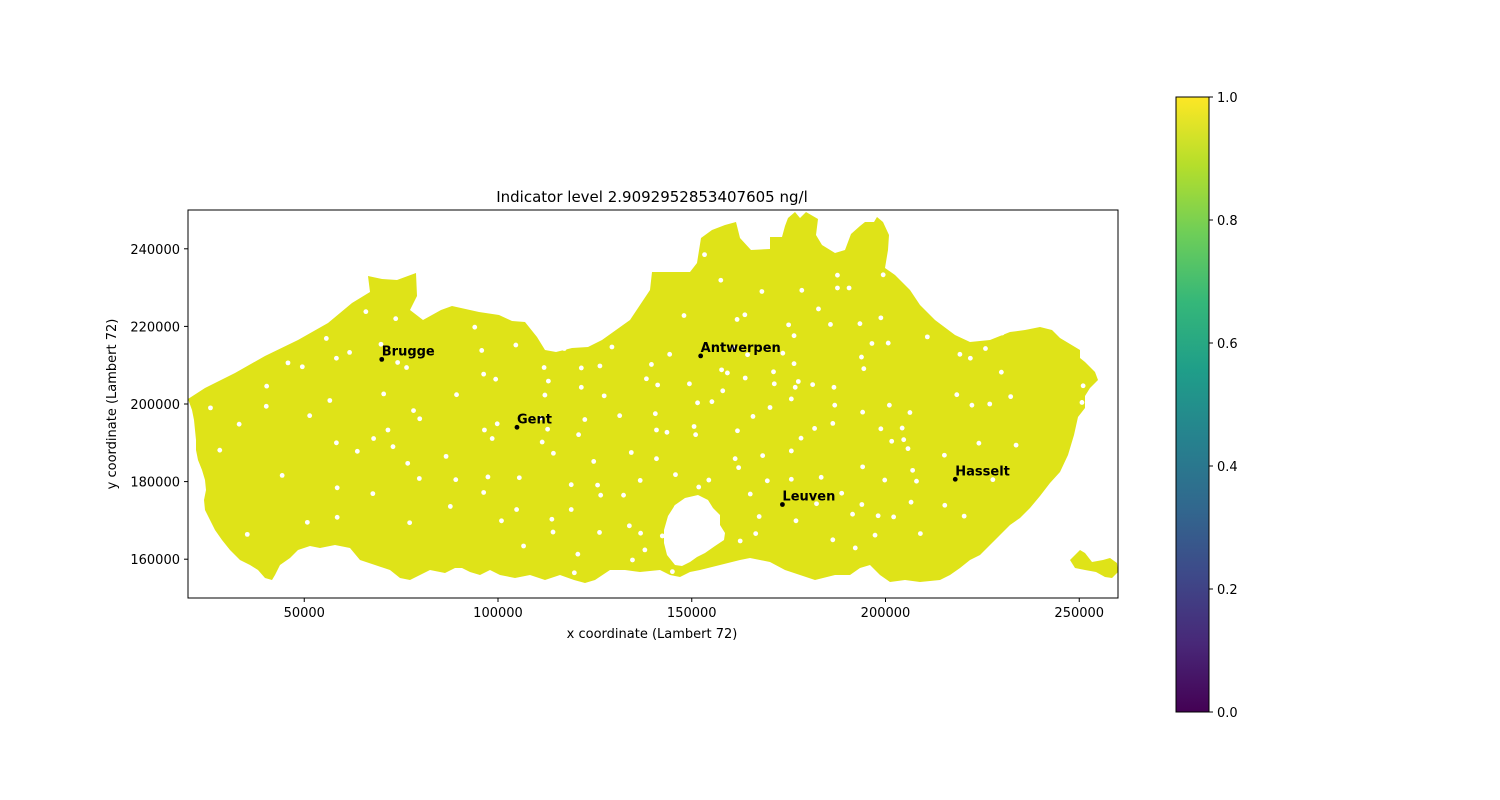  Describe the element at coordinates (1227, 98) in the screenshot. I see `colorbar-tick-label: 1.0` at that location.